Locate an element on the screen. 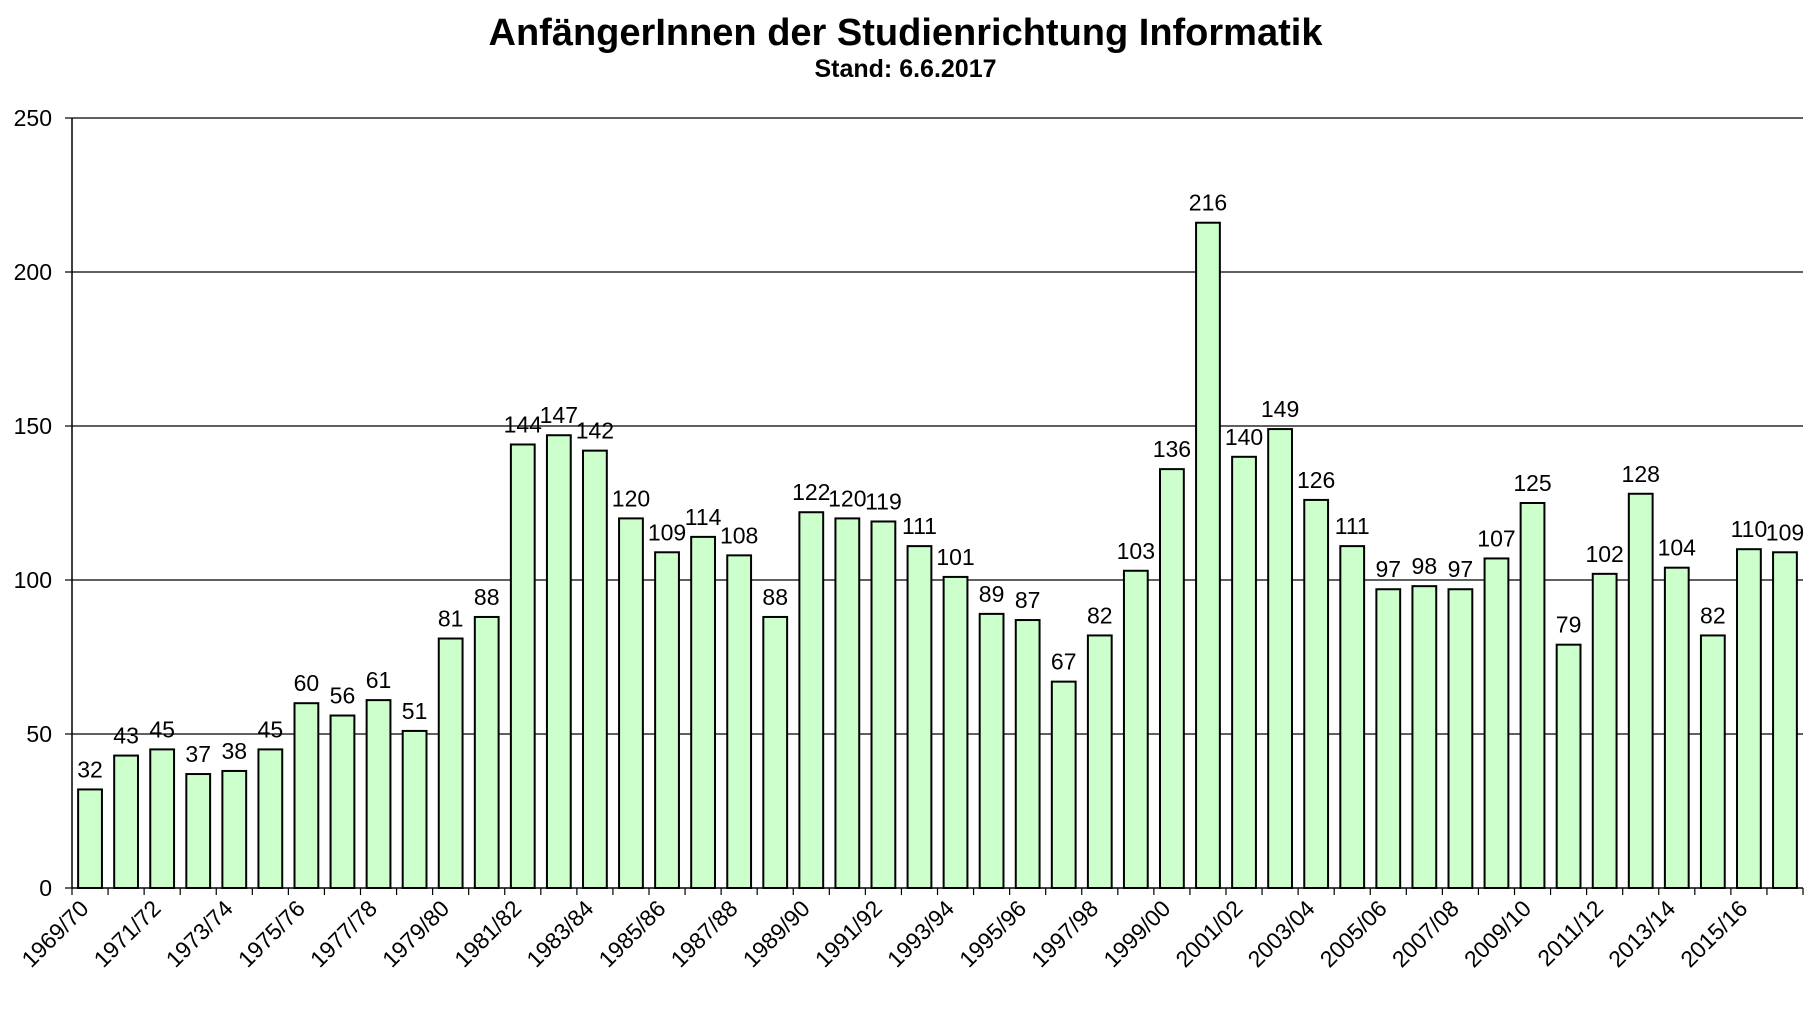  data-label: 101 is located at coordinates (955, 557).